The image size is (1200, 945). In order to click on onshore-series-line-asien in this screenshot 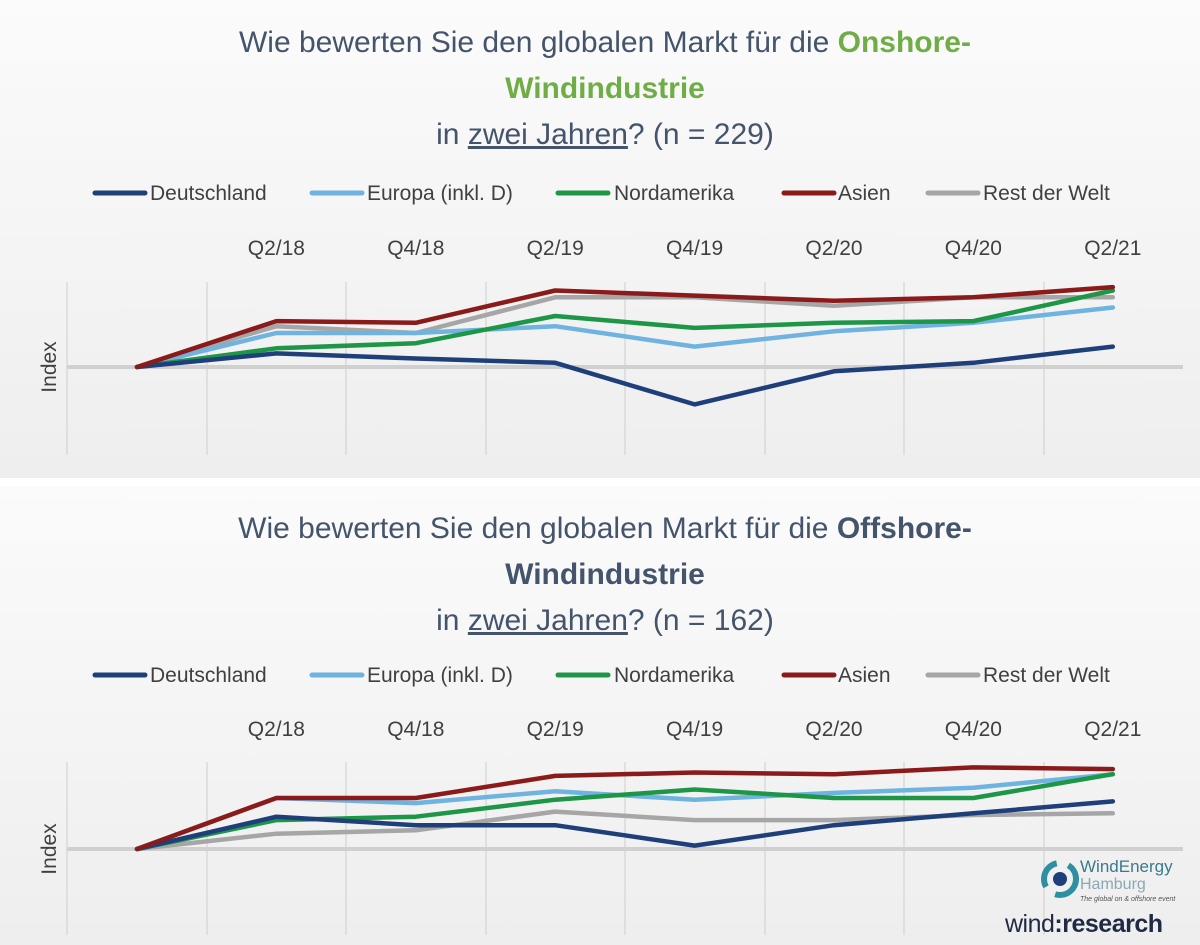, I will do `click(625, 327)`.